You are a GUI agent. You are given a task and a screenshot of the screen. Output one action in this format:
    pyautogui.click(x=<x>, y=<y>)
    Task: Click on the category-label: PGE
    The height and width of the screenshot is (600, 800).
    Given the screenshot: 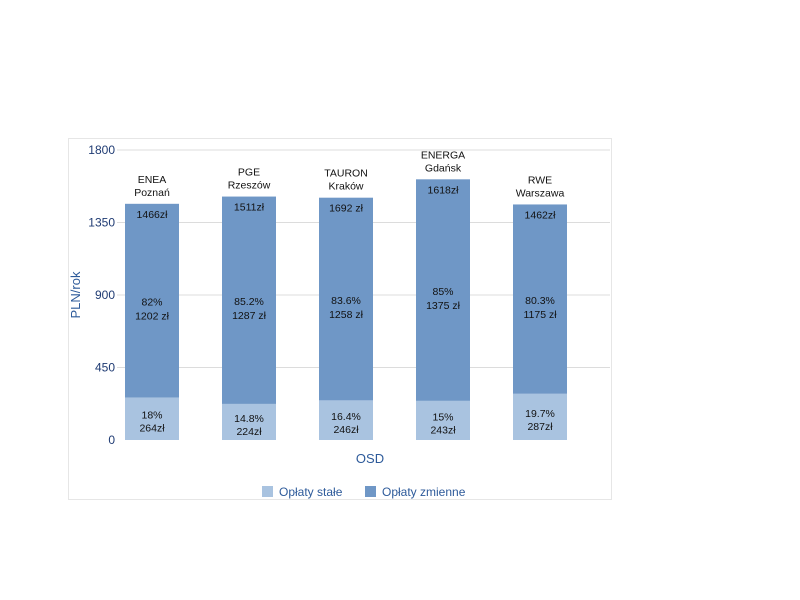 What is the action you would take?
    pyautogui.click(x=249, y=173)
    